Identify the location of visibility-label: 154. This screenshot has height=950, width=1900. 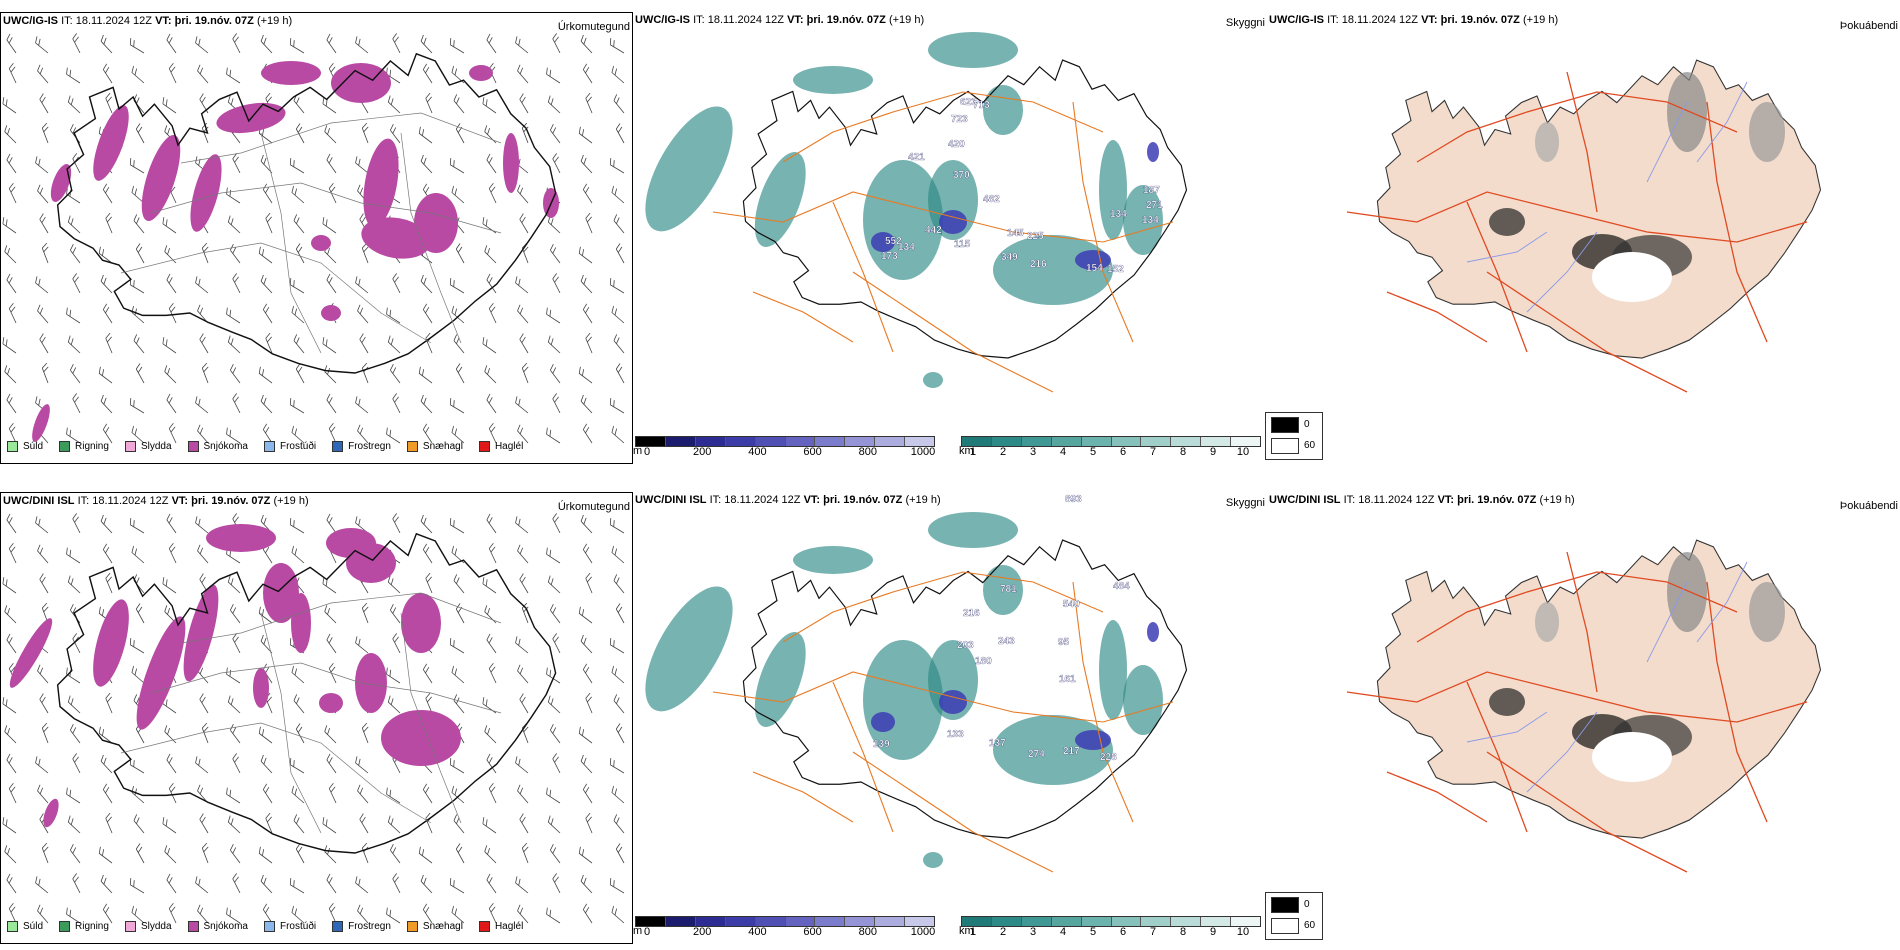
(1094, 268).